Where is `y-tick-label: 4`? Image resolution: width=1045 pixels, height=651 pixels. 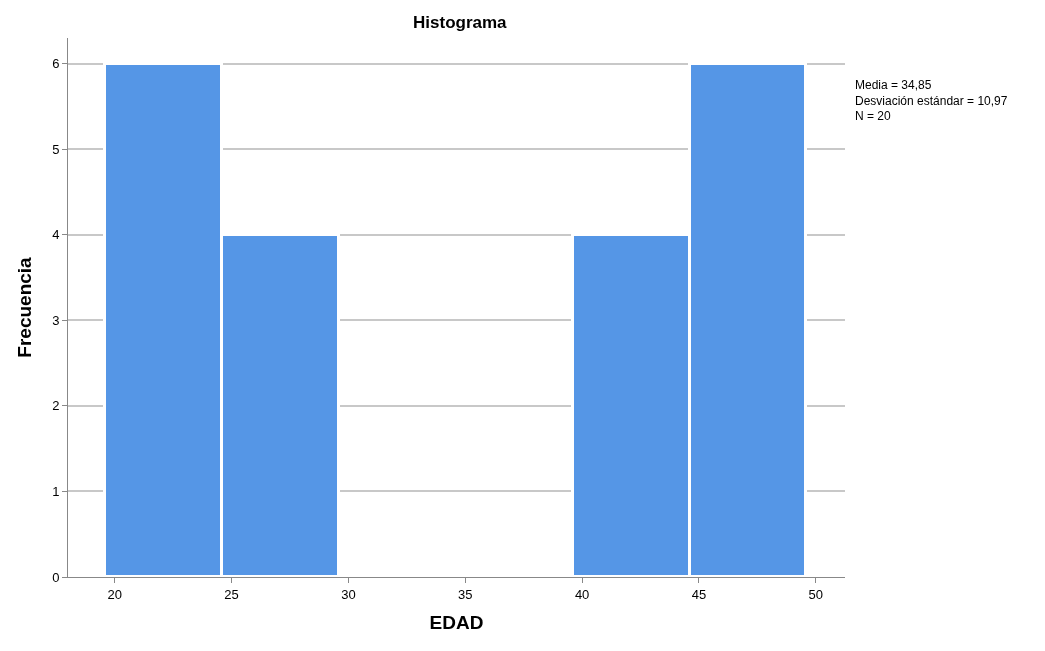
y-tick-label: 4 is located at coordinates (56, 235).